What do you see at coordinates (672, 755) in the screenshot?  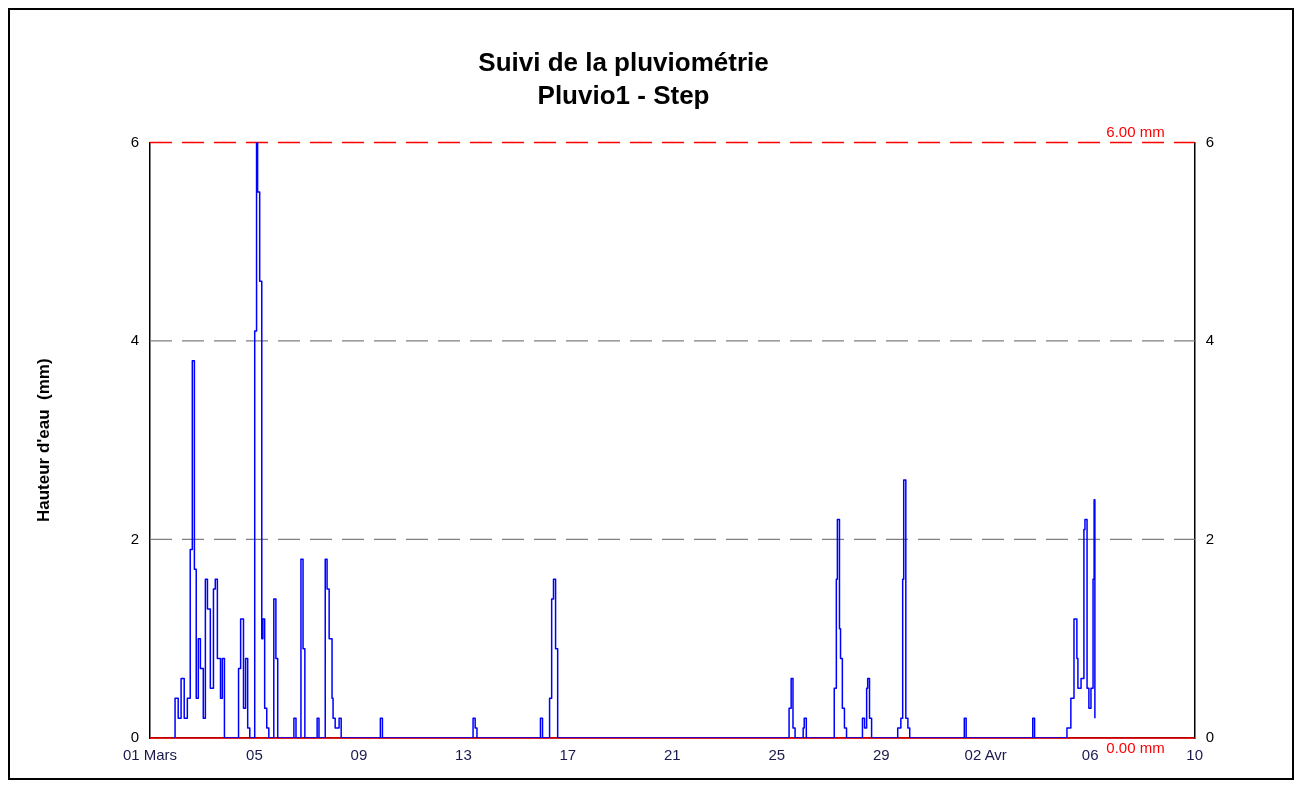 I see `x-tick-label: 21` at bounding box center [672, 755].